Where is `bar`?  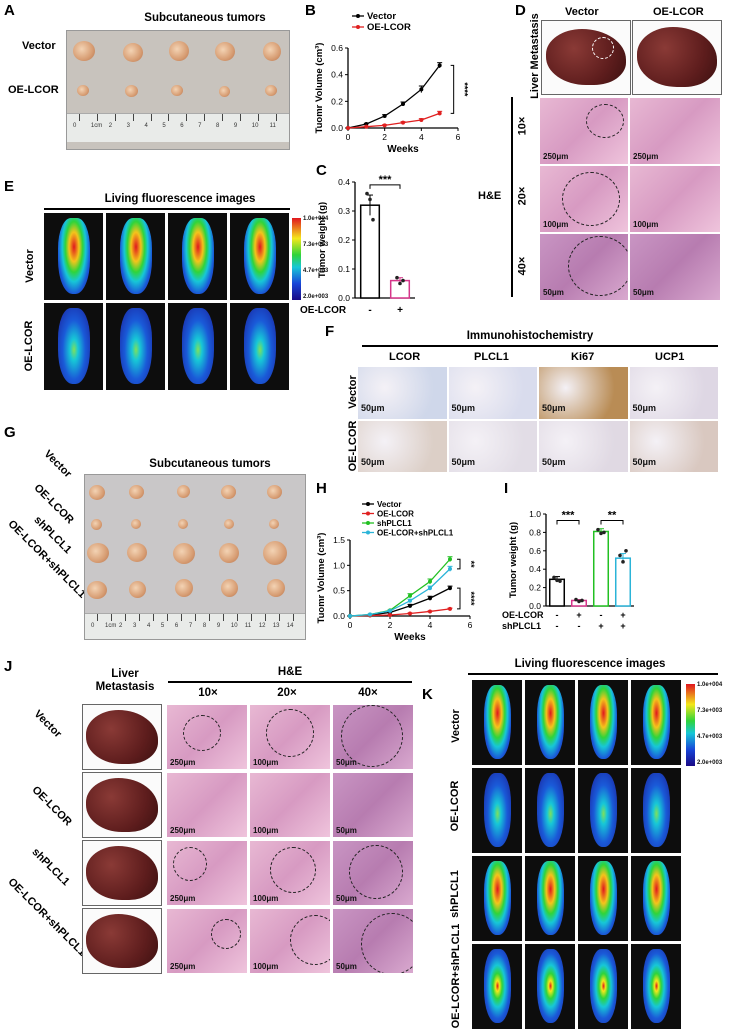
bar is located at coordinates (623, 582).